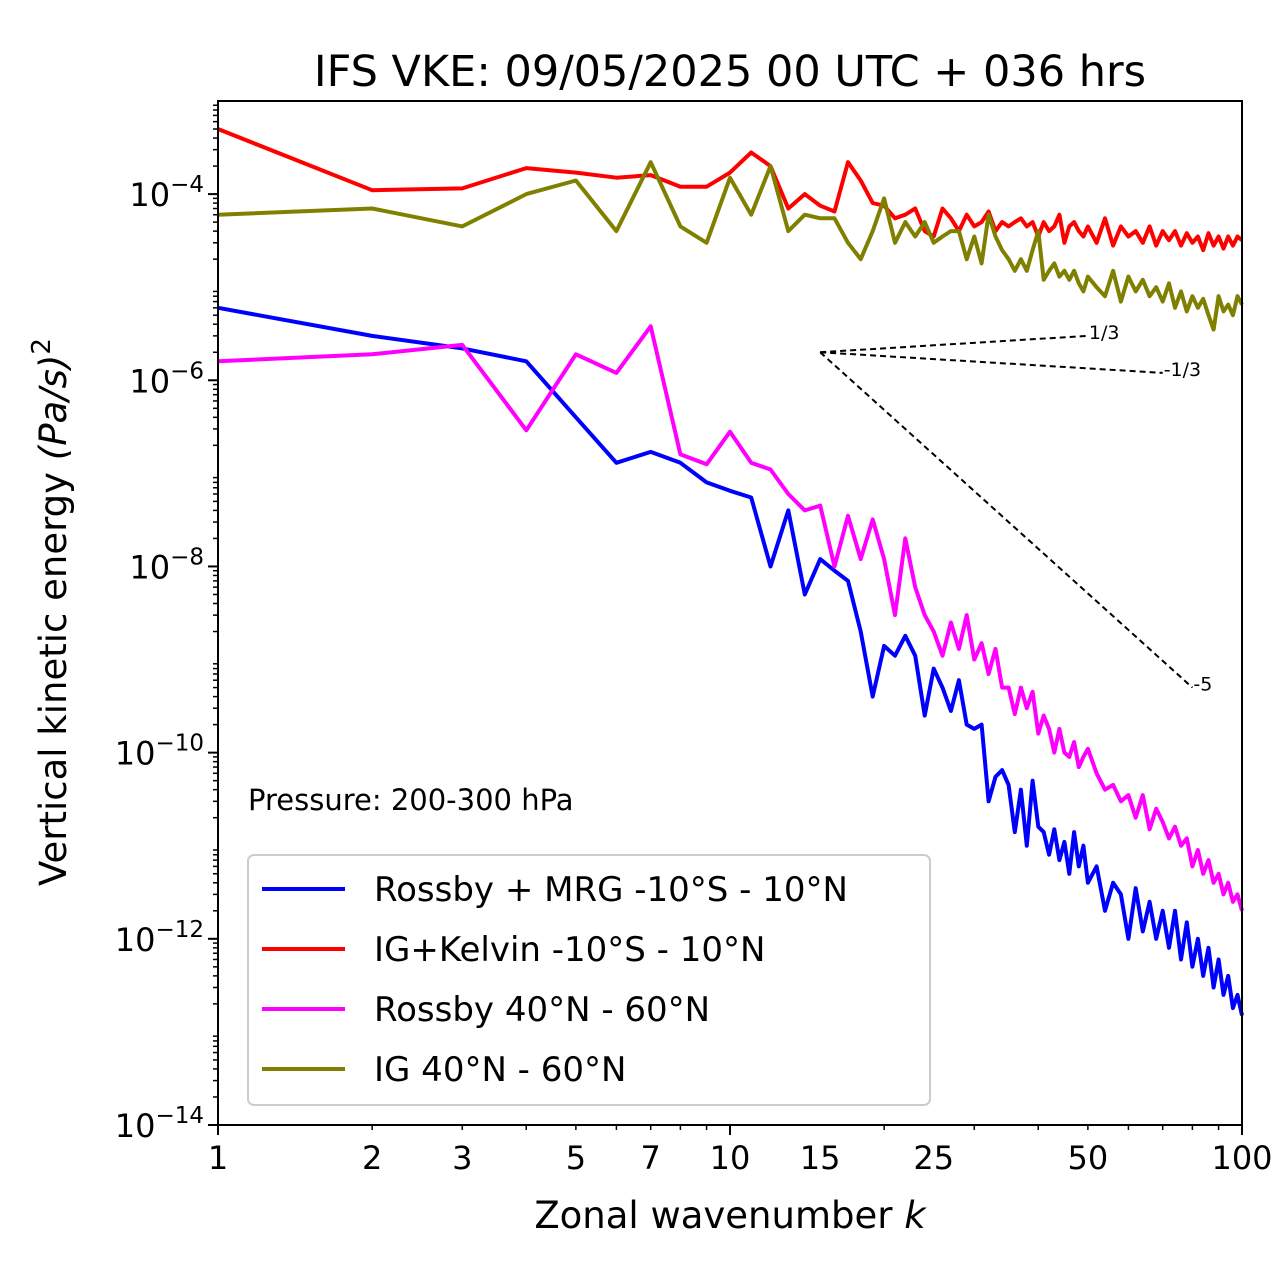 The width and height of the screenshot is (1280, 1288). Describe the element at coordinates (1182, 370) in the screenshot. I see `reference-slope-label-1: -1/3` at that location.